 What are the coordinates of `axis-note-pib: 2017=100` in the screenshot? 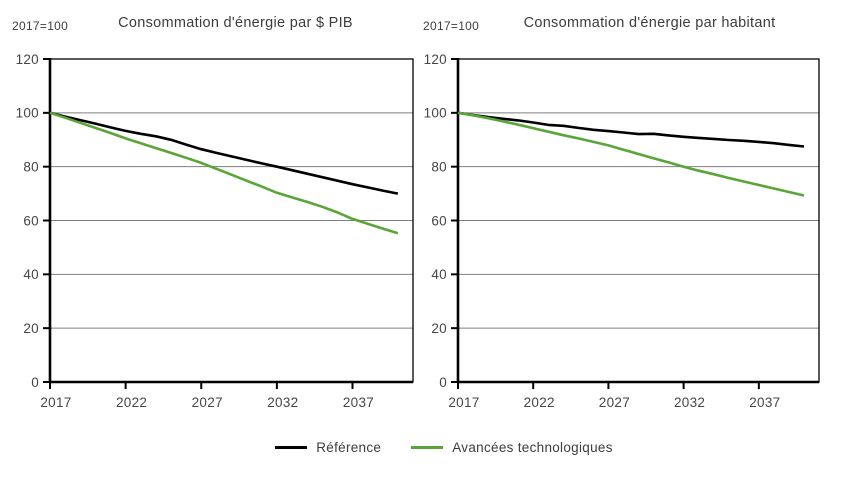 It's located at (40, 26).